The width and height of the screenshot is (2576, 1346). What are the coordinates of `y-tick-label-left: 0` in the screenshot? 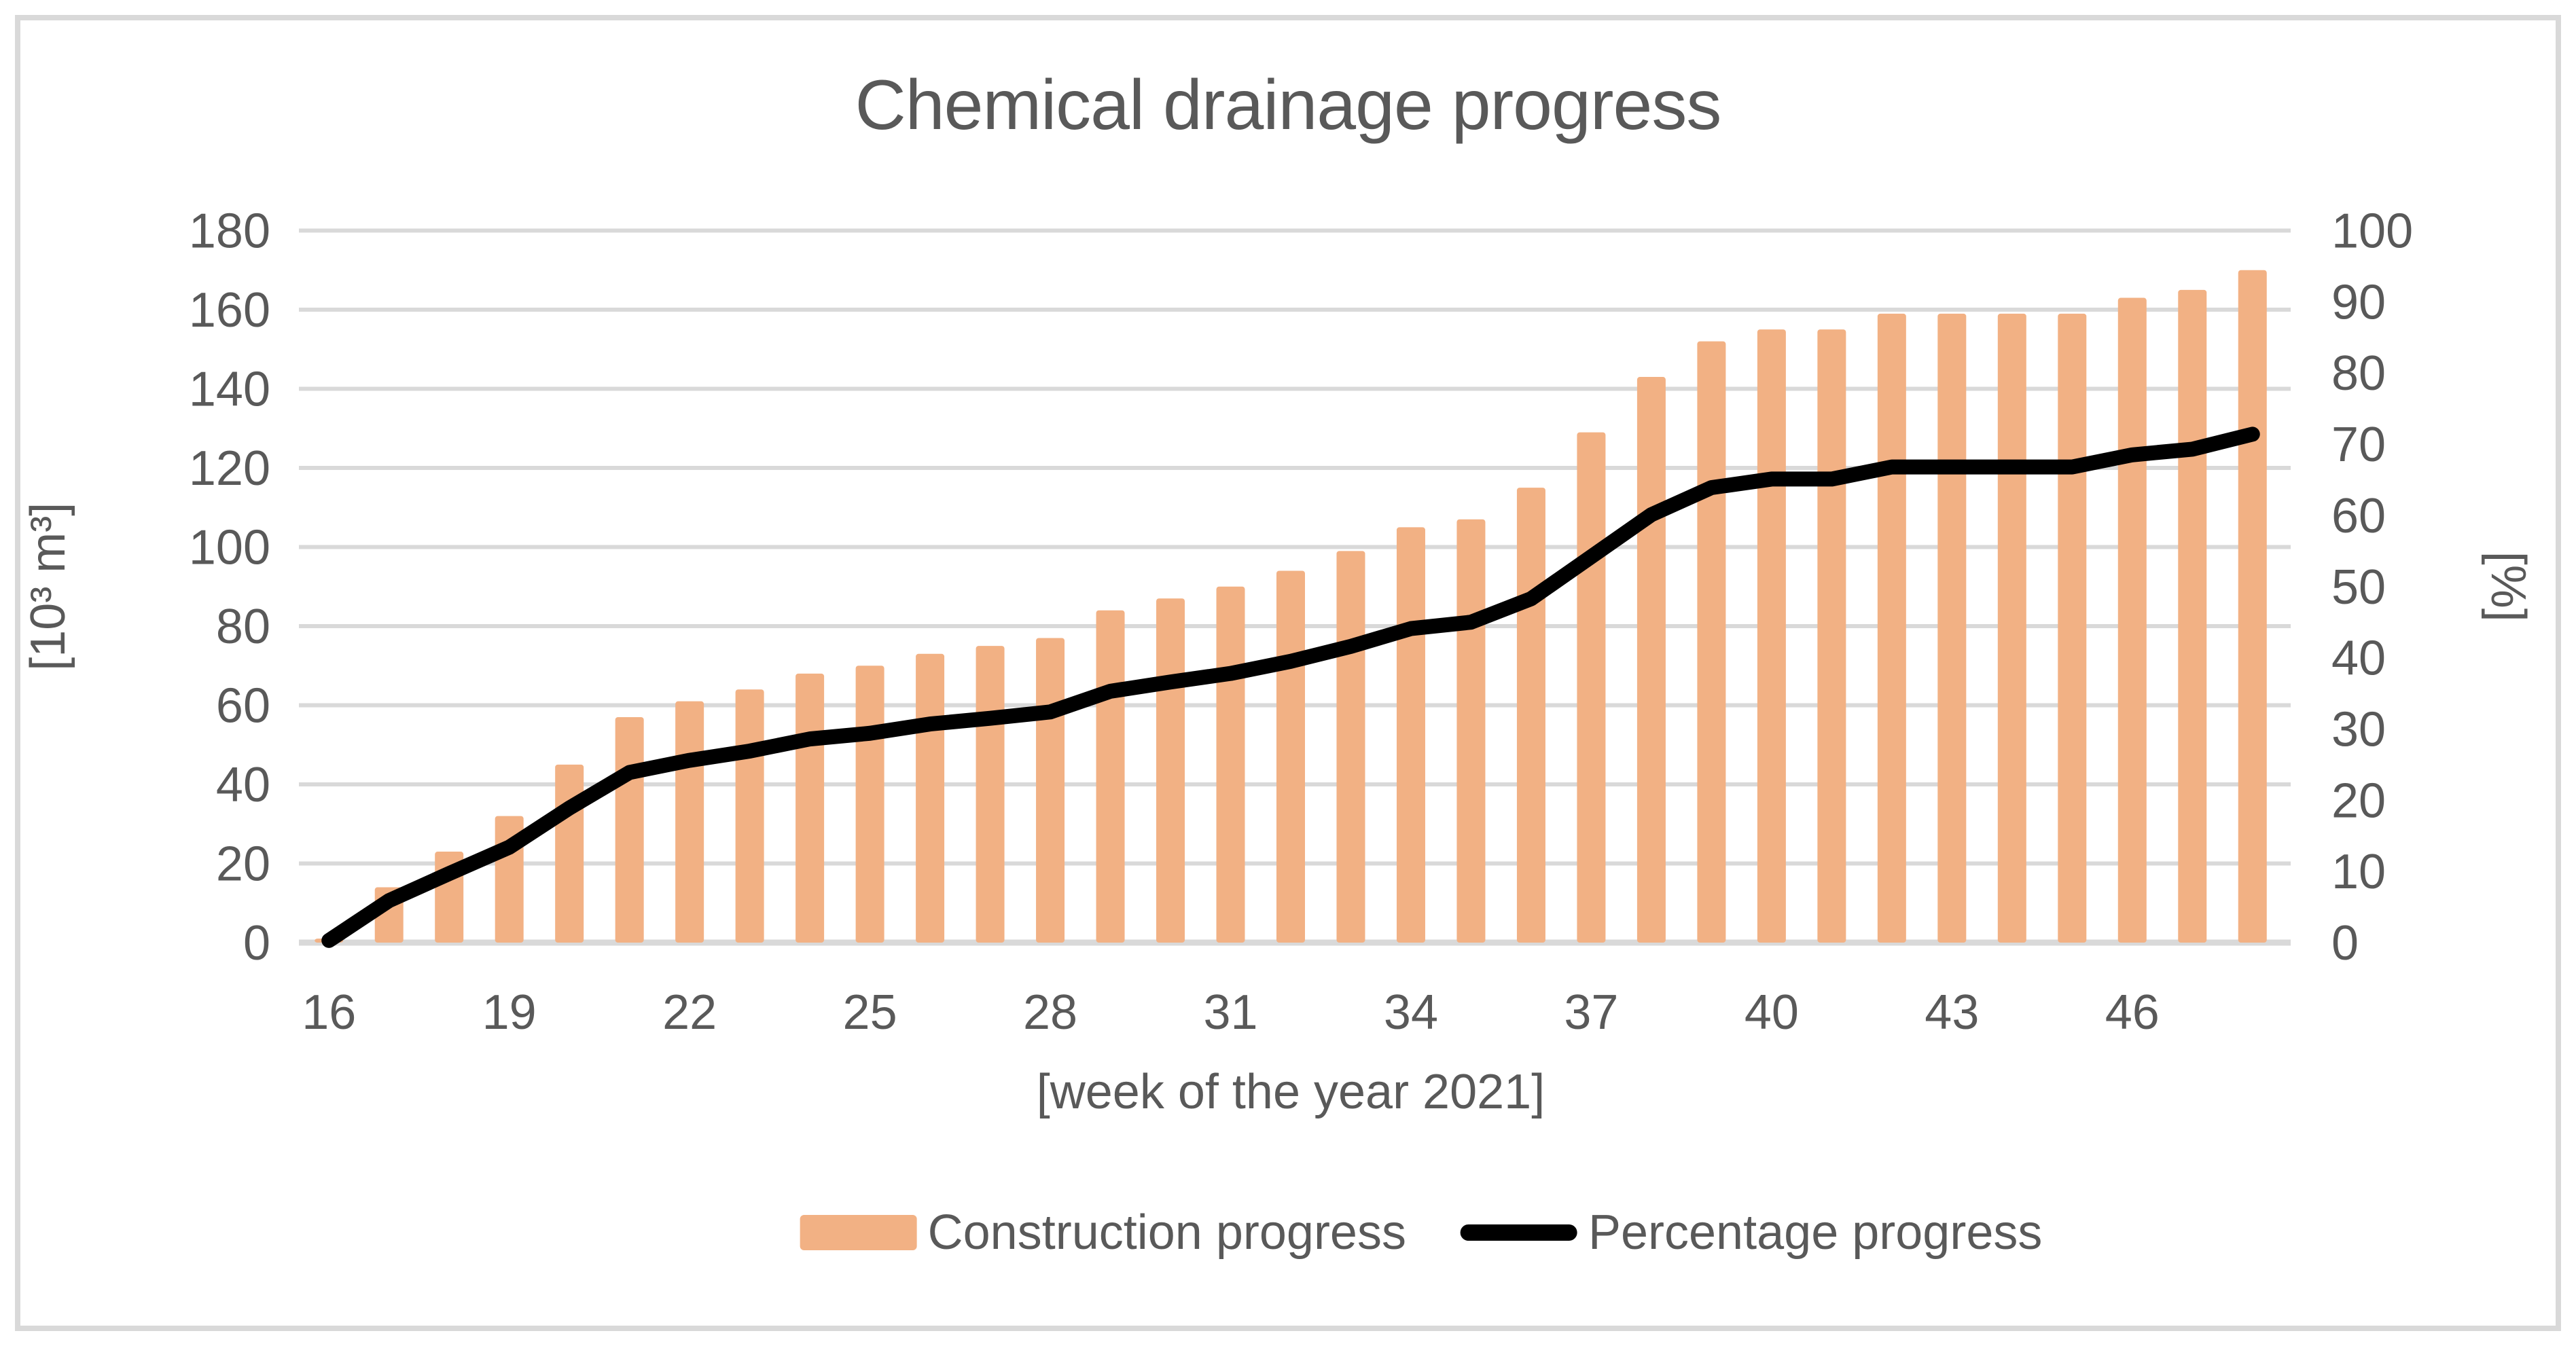 It's located at (256, 943).